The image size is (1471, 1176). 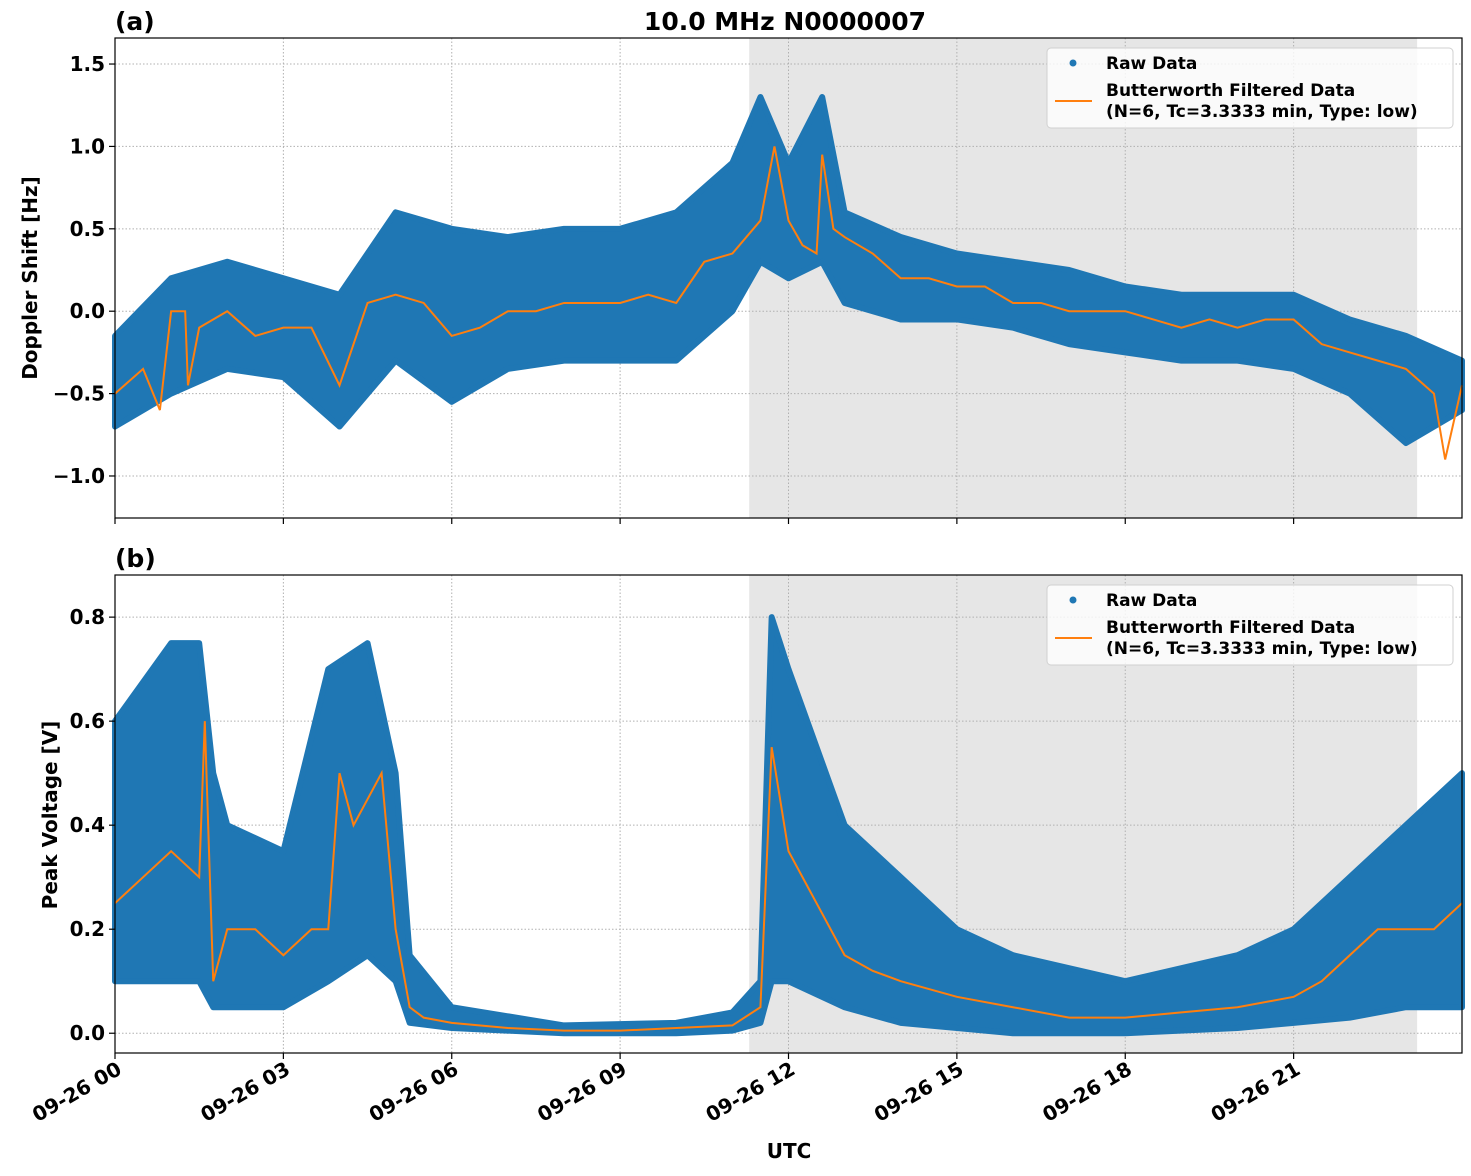 I want to click on x-axis-label: UTC, so click(x=789, y=1151).